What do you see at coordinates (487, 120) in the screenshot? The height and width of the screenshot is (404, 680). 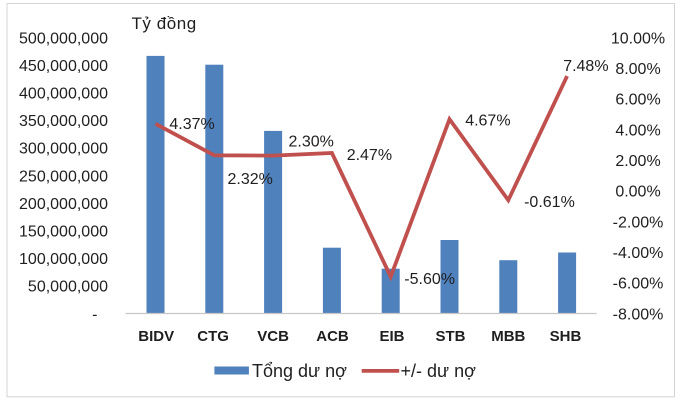 I see `svg-text: 4.67%` at bounding box center [487, 120].